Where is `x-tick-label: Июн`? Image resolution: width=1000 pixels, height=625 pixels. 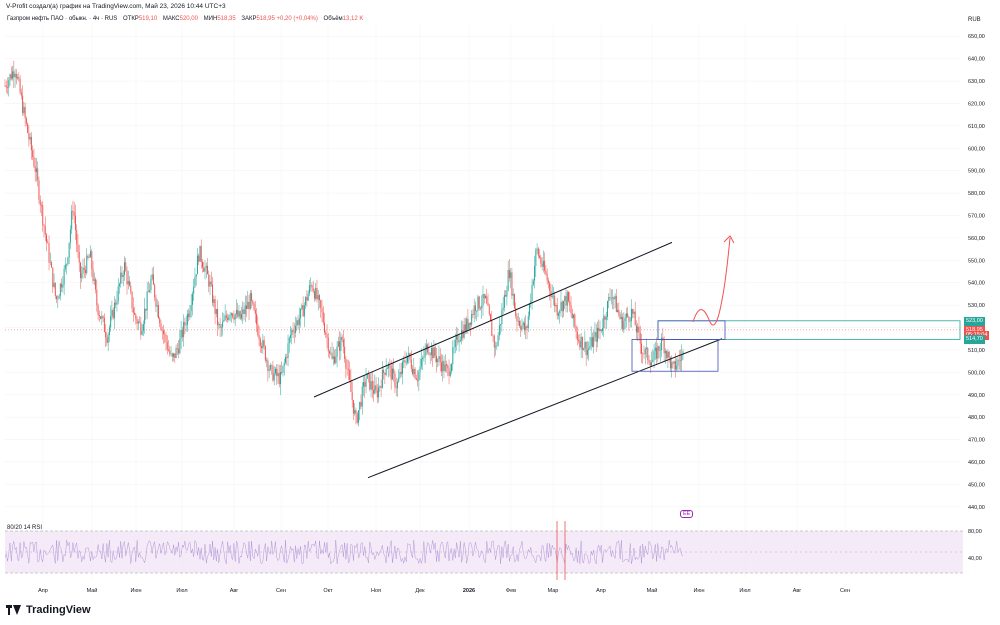
x-tick-label: Июн is located at coordinates (698, 591).